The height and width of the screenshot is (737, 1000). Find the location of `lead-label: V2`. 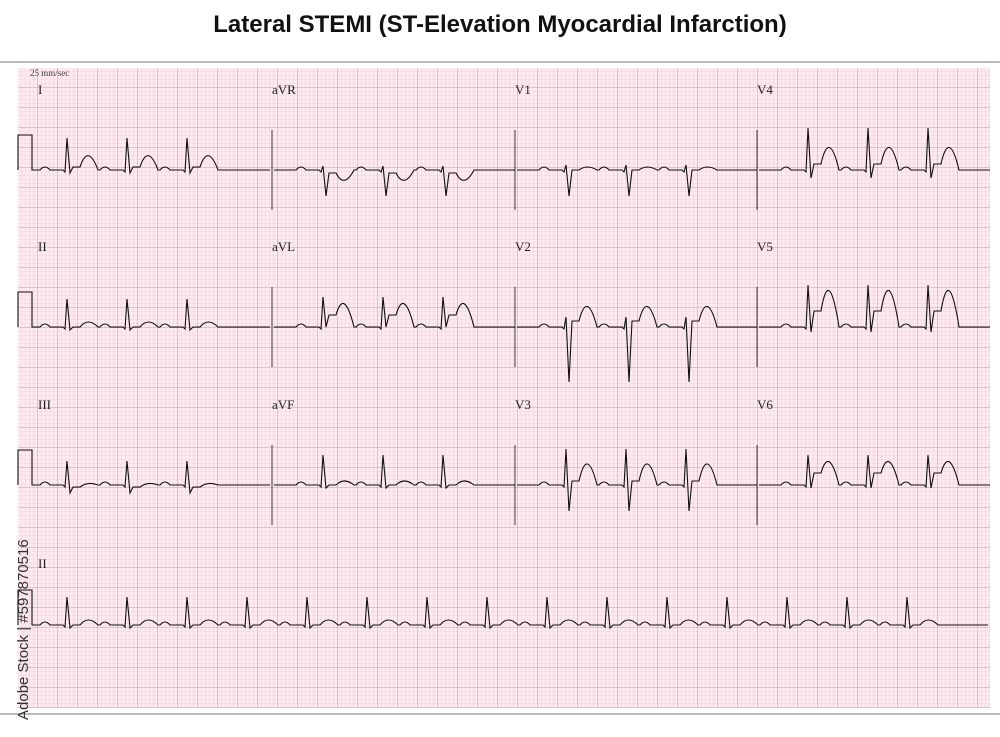

lead-label: V2 is located at coordinates (523, 246).